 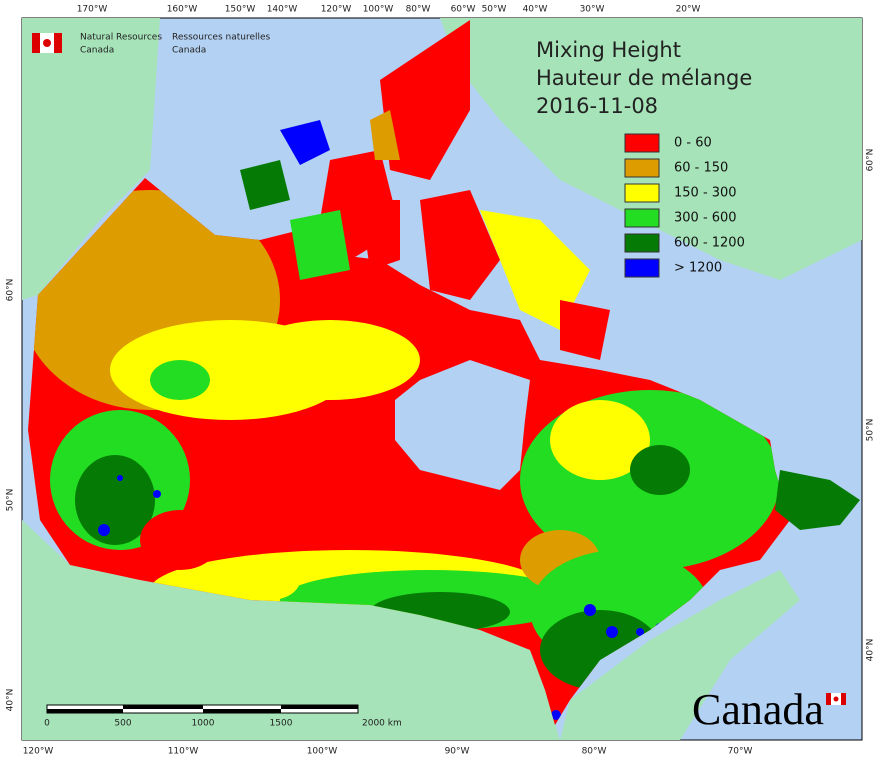 I want to click on usa-east, so click(x=680, y=655).